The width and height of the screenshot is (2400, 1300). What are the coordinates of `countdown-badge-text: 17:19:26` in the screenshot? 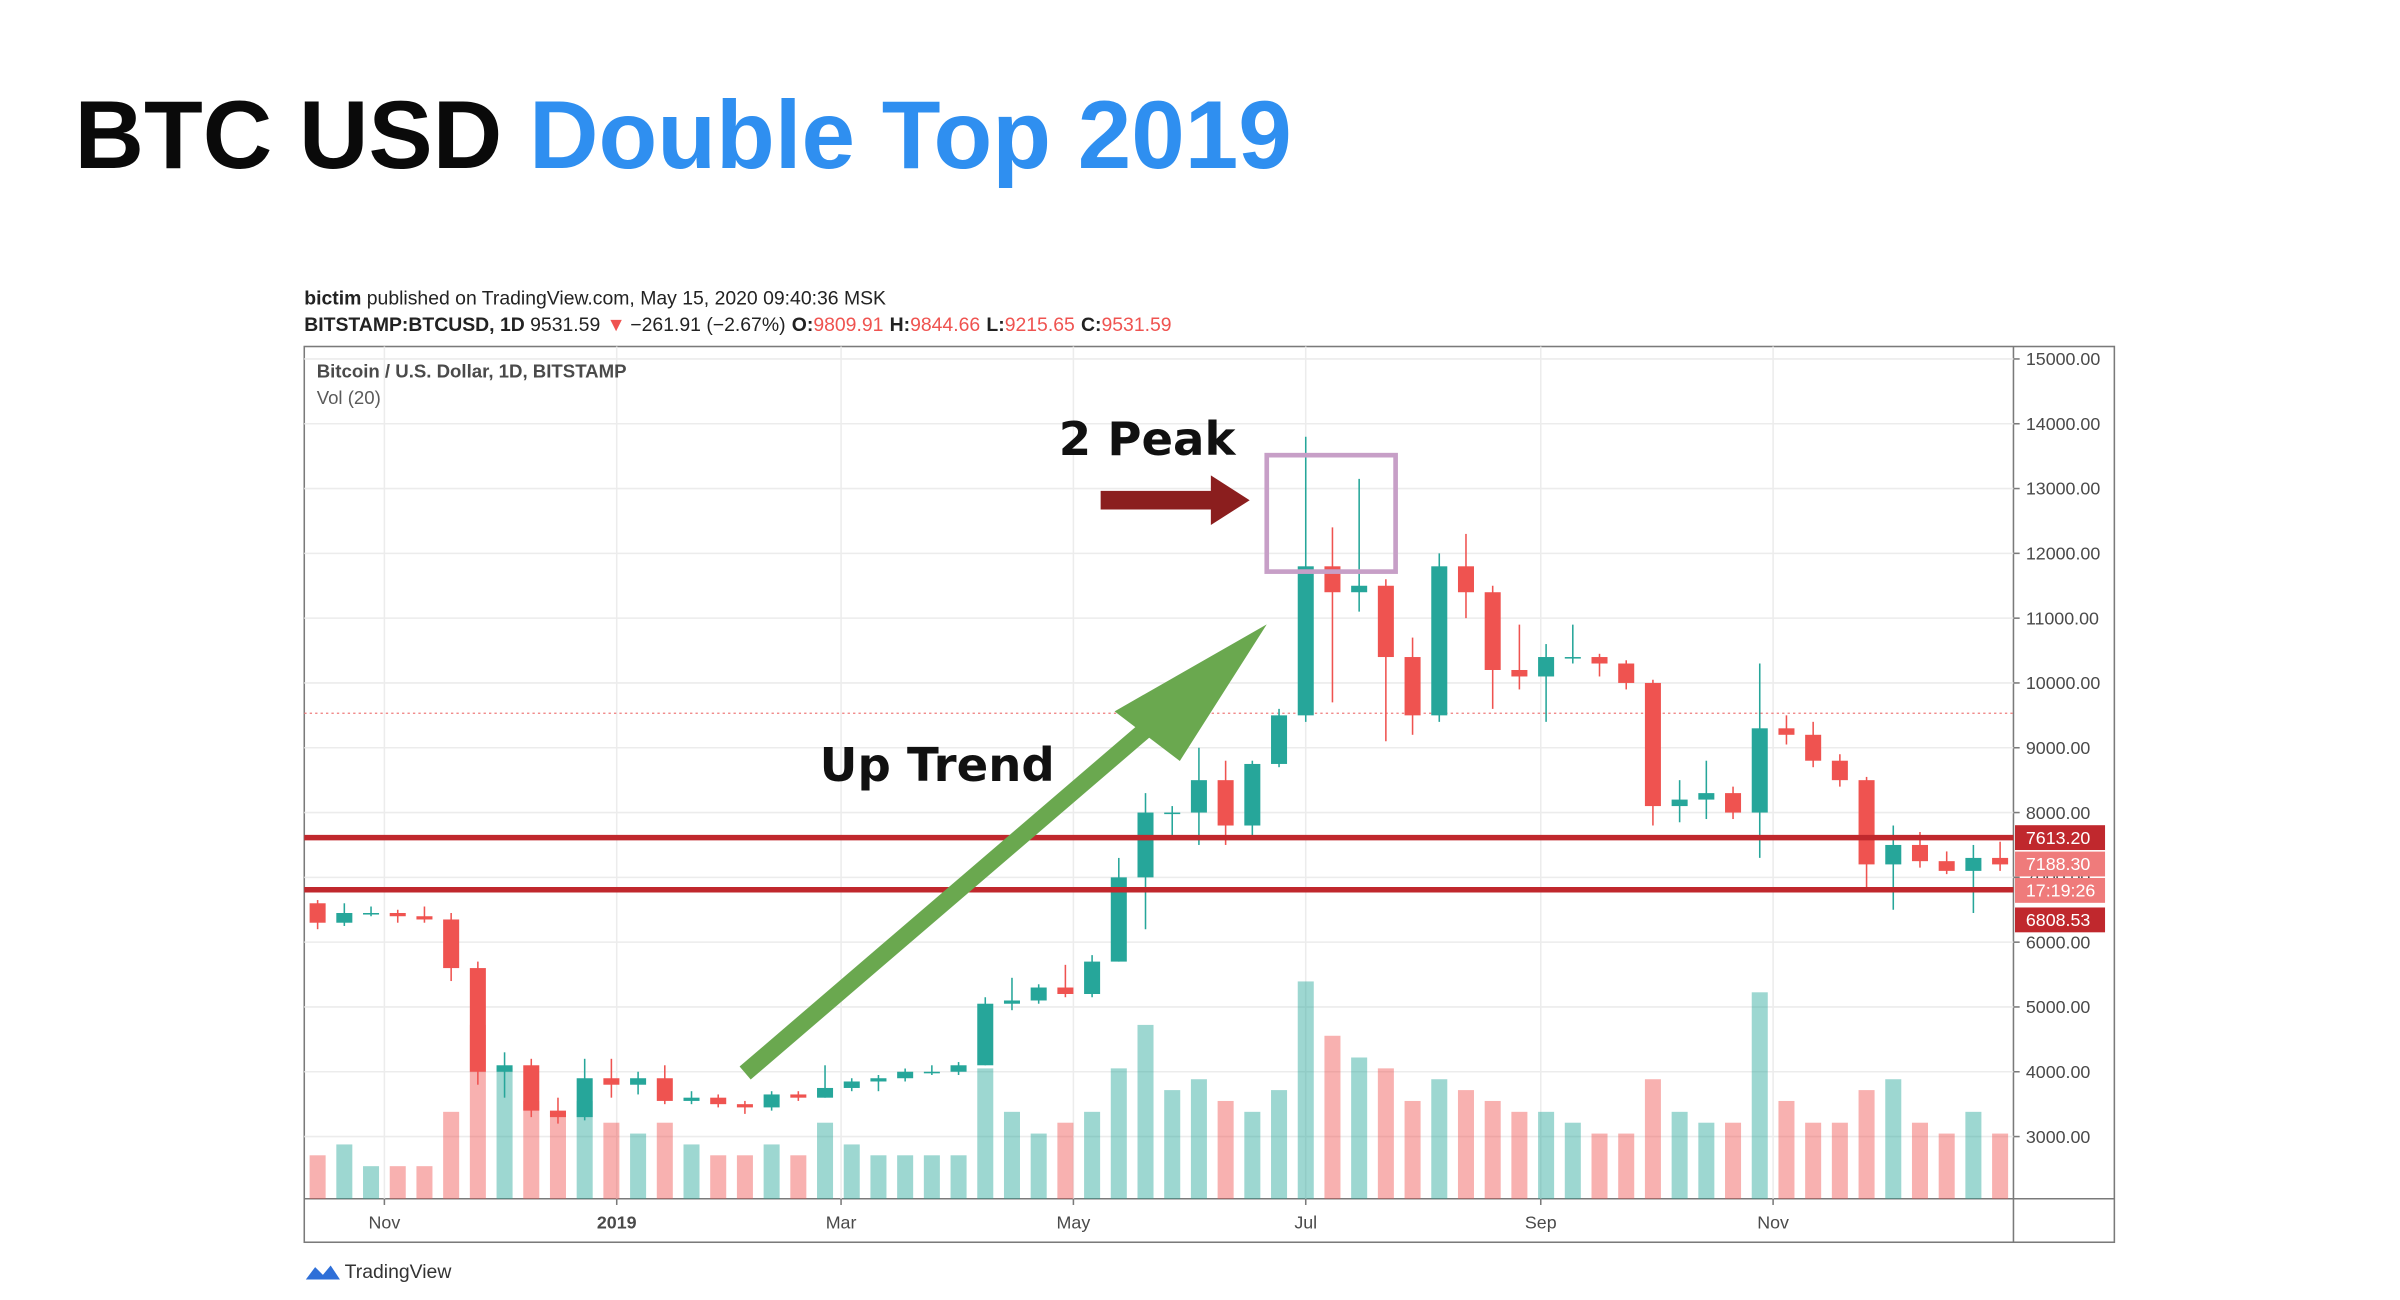 It's located at (2061, 891).